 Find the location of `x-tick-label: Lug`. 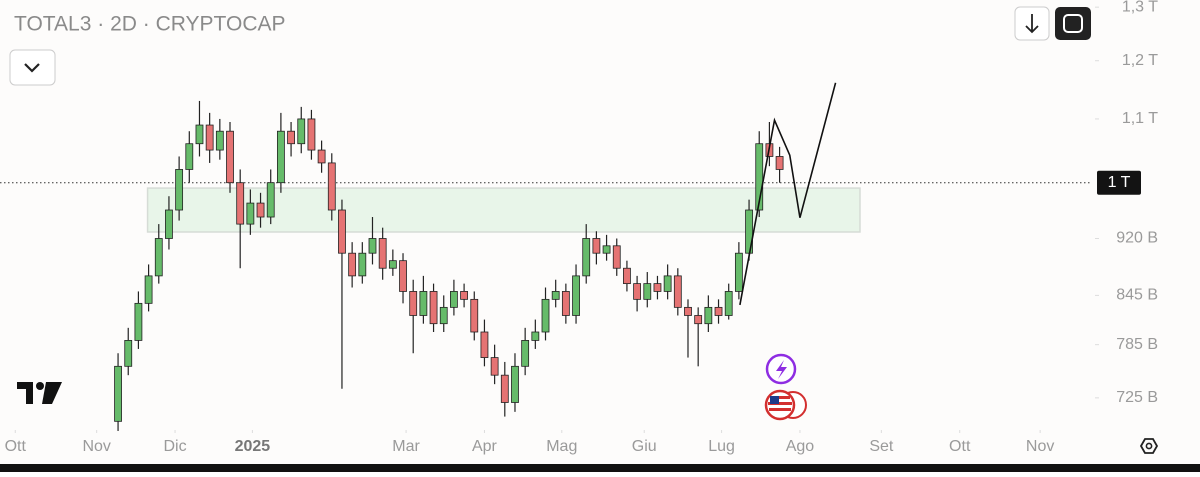

x-tick-label: Lug is located at coordinates (721, 446).